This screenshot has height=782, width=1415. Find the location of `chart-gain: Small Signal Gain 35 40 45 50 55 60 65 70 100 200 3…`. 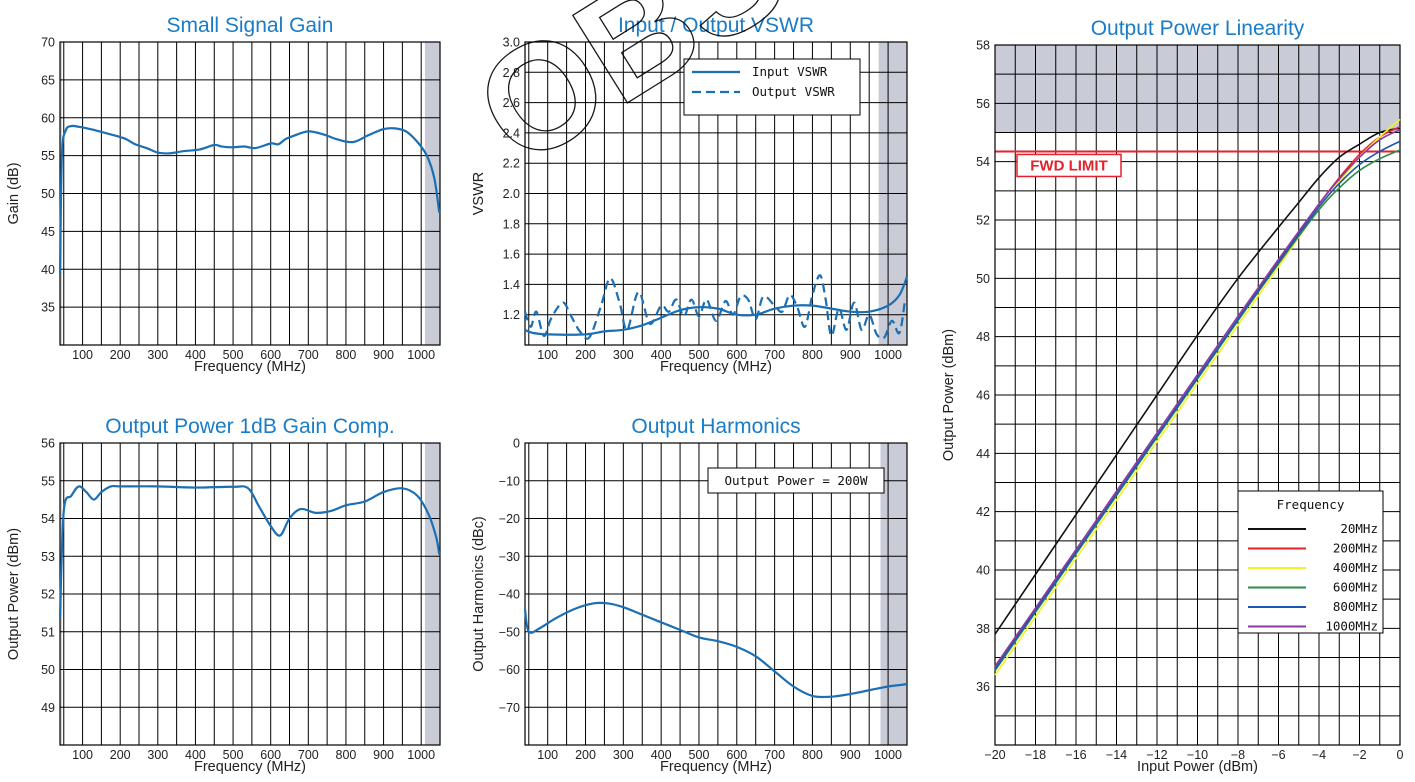

chart-gain: Small Signal Gain 35 40 45 50 55 60 65 70 100 200 3… is located at coordinates (223, 194).